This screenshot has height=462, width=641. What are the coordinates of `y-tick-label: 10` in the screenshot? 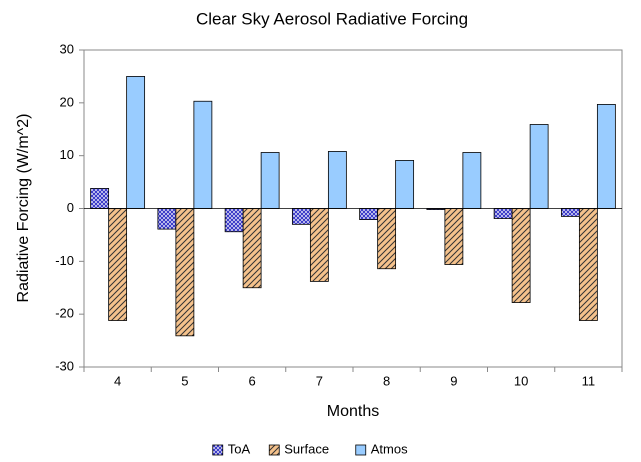 It's located at (67, 154).